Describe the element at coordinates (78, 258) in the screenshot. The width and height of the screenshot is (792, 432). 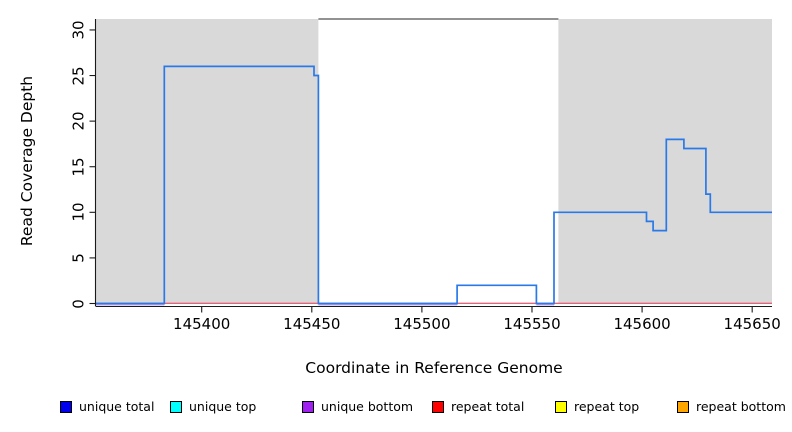
I see `y-tick-label: 5` at that location.